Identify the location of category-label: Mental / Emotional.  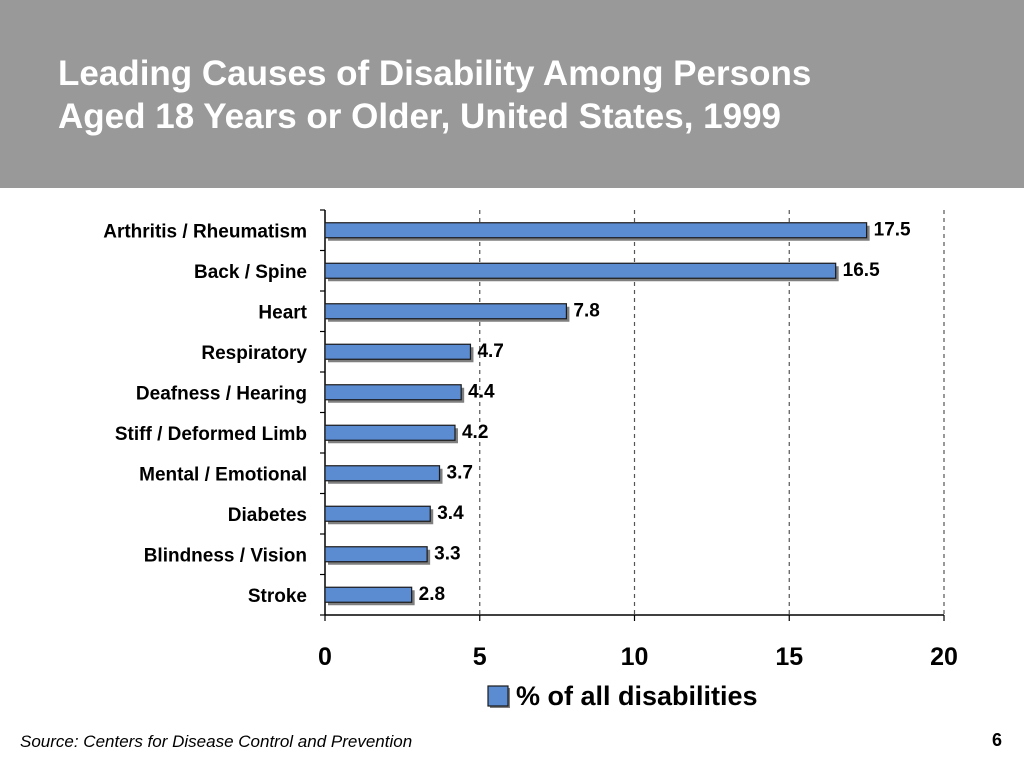
(223, 474).